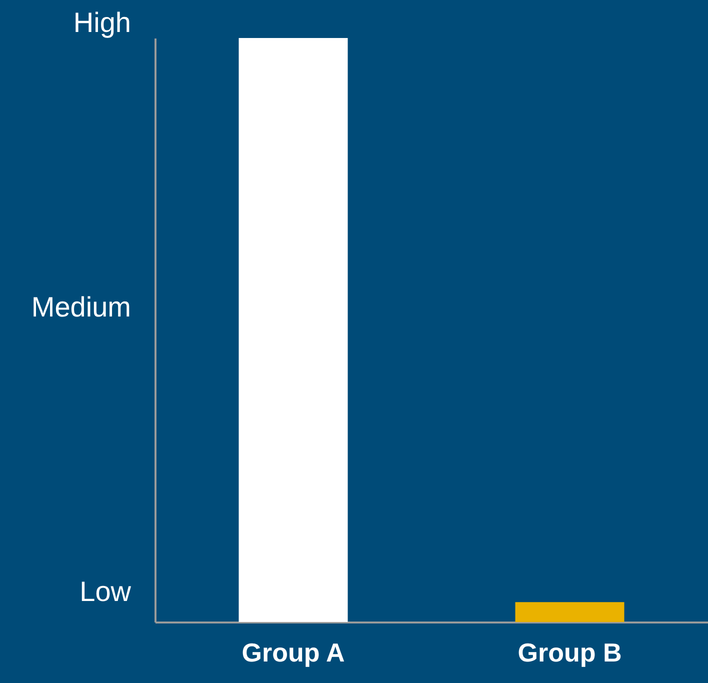 This screenshot has width=708, height=683. Describe the element at coordinates (570, 653) in the screenshot. I see `x-tick-label: Group B` at that location.